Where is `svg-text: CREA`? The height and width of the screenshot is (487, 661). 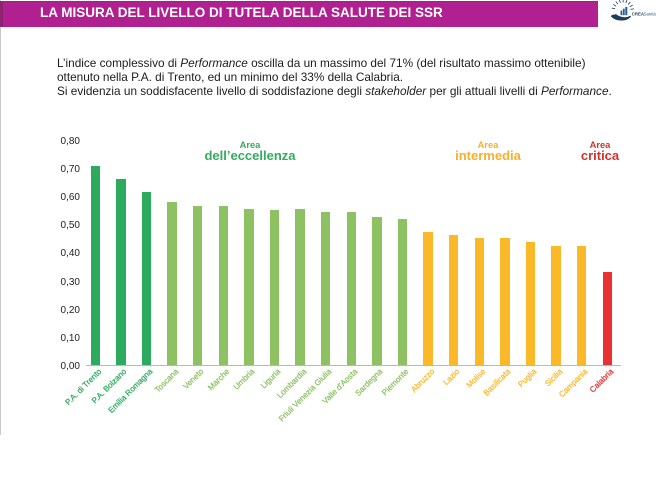
svg-text: CREA is located at coordinates (638, 13).